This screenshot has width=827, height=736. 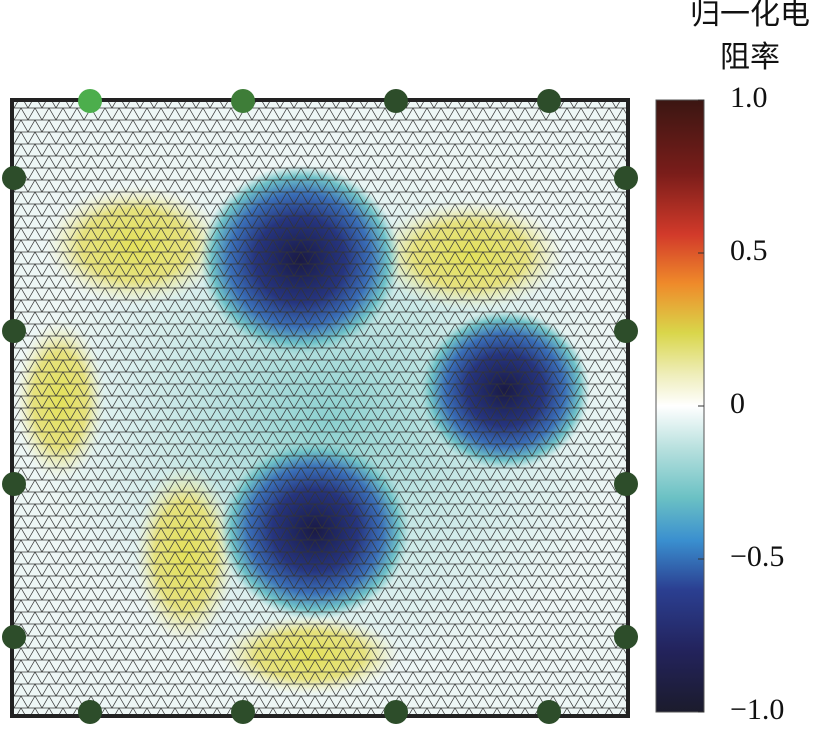 What do you see at coordinates (750, 15) in the screenshot?
I see `colorbar-title: 归一化电` at bounding box center [750, 15].